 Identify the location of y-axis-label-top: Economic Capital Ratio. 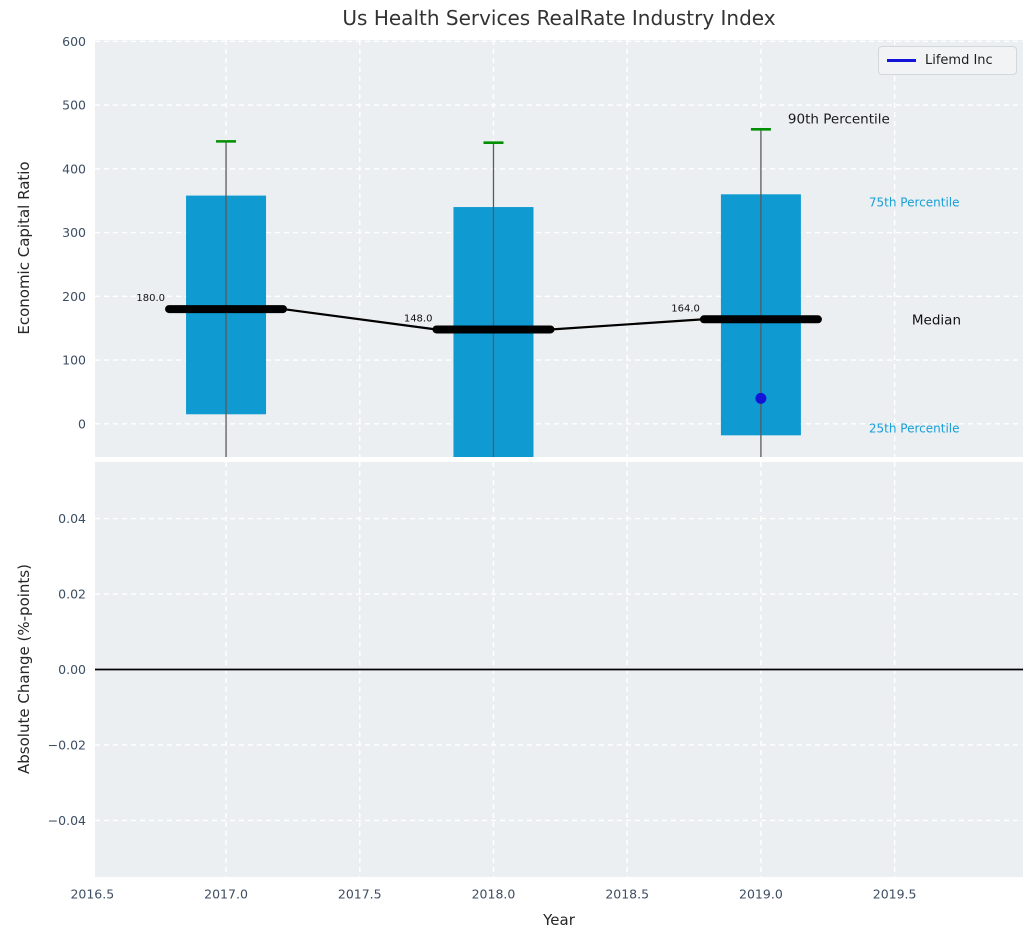
(24, 248).